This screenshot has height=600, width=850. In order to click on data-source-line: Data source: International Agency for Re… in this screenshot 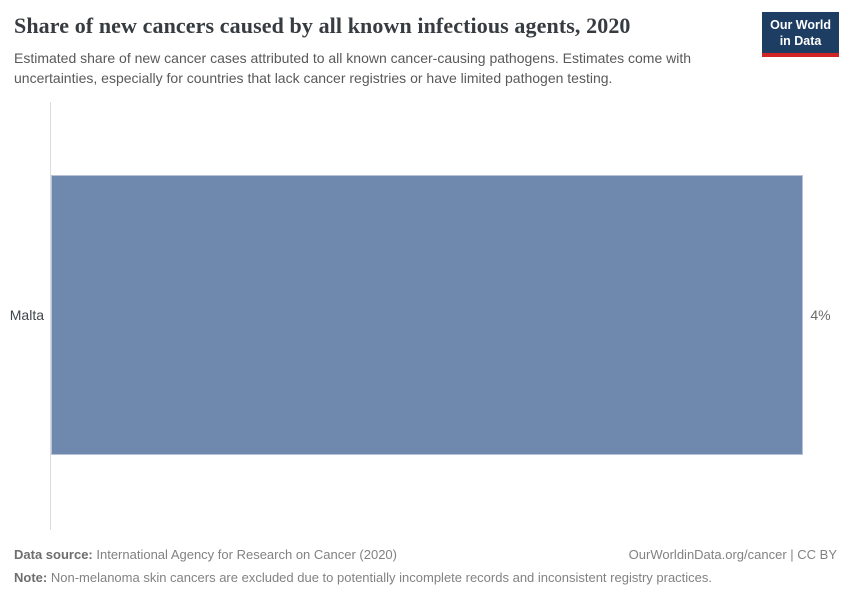, I will do `click(205, 555)`.